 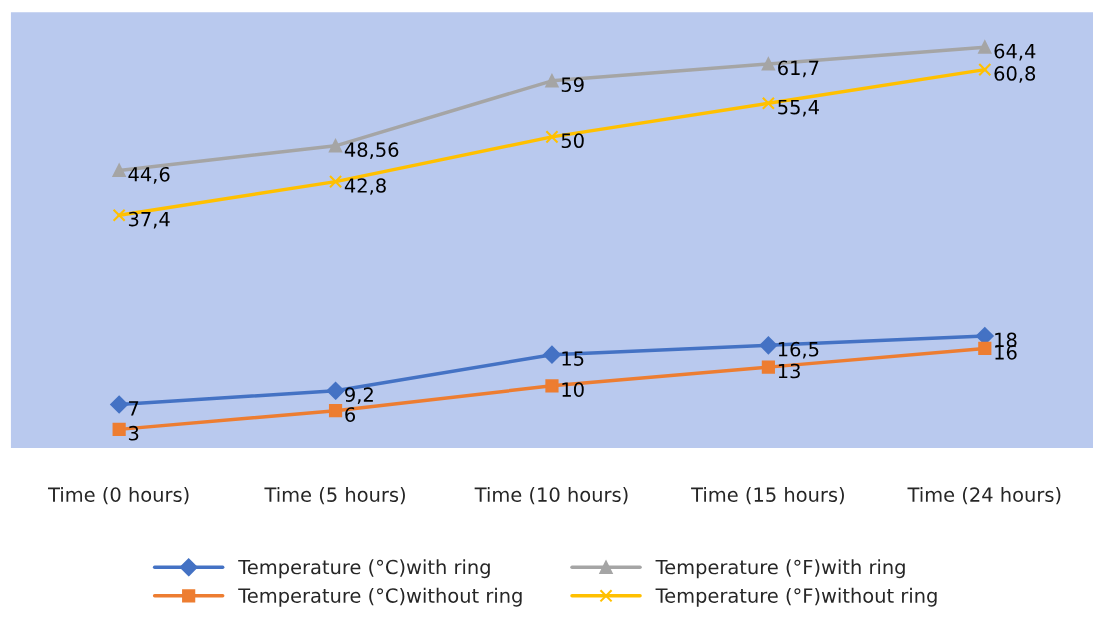 What do you see at coordinates (573, 358) in the screenshot?
I see `data-label: 15` at bounding box center [573, 358].